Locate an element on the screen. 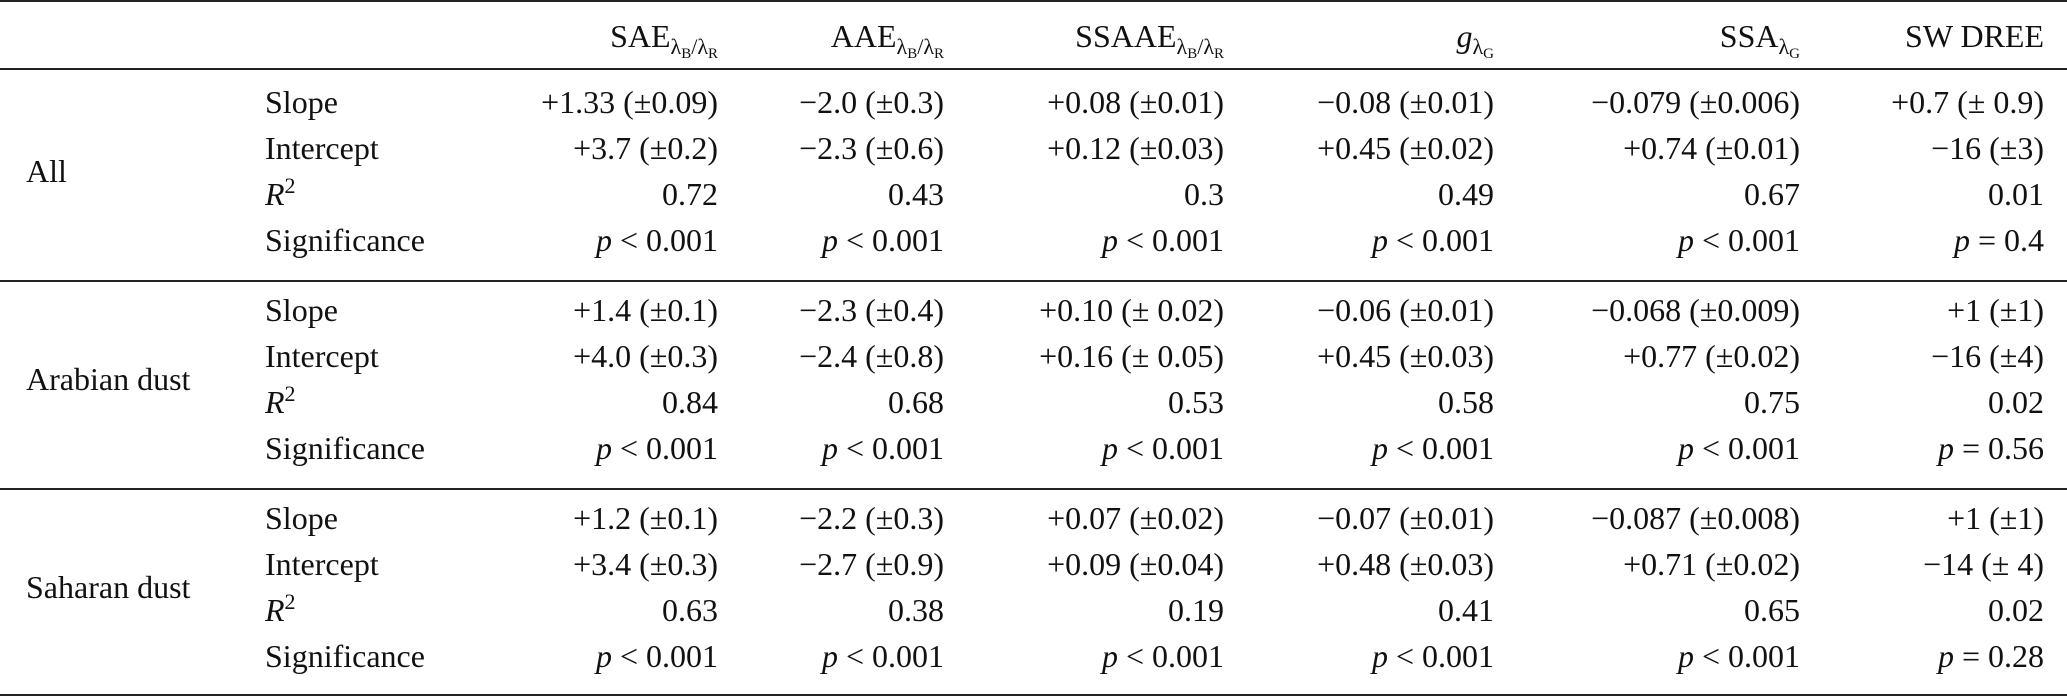 This screenshot has height=697, width=2067. header-ssa: SSAλG is located at coordinates (1759, 40).